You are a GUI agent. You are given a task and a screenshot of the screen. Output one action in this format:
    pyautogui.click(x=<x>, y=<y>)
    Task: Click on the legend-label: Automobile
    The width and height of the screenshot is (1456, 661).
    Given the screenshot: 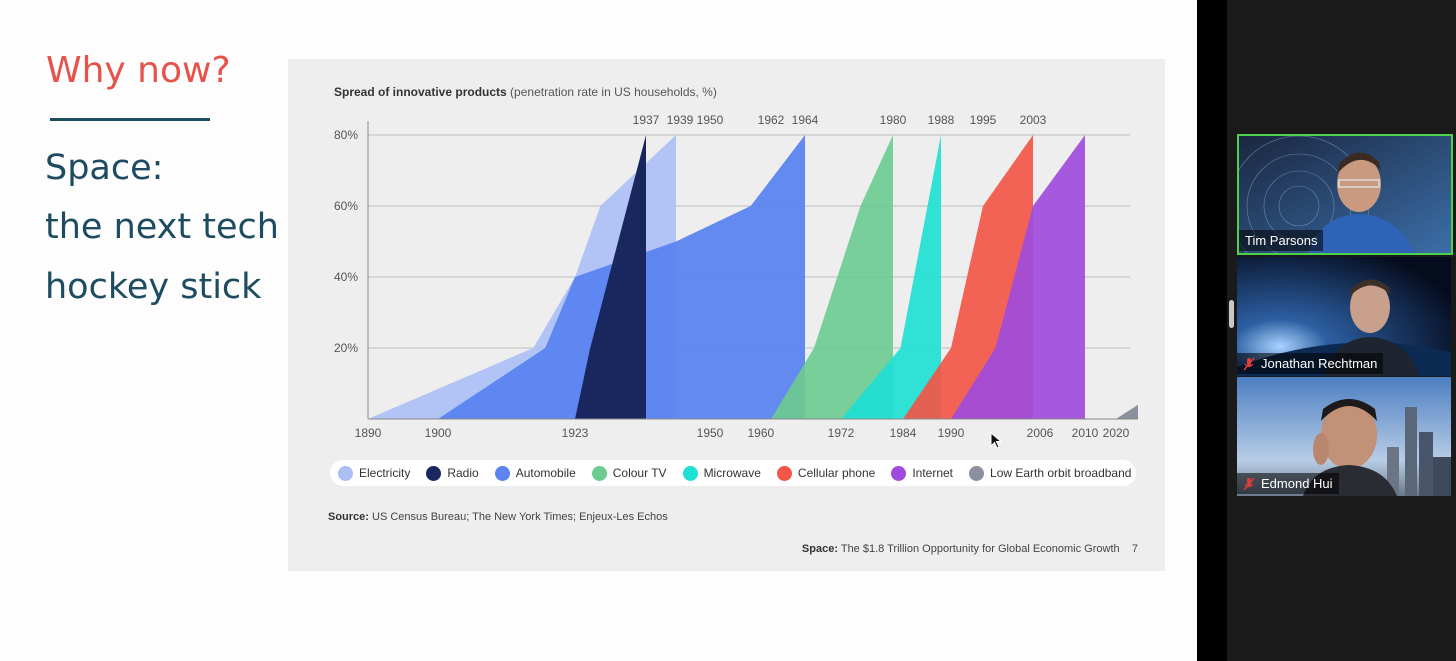 What is the action you would take?
    pyautogui.click(x=545, y=473)
    